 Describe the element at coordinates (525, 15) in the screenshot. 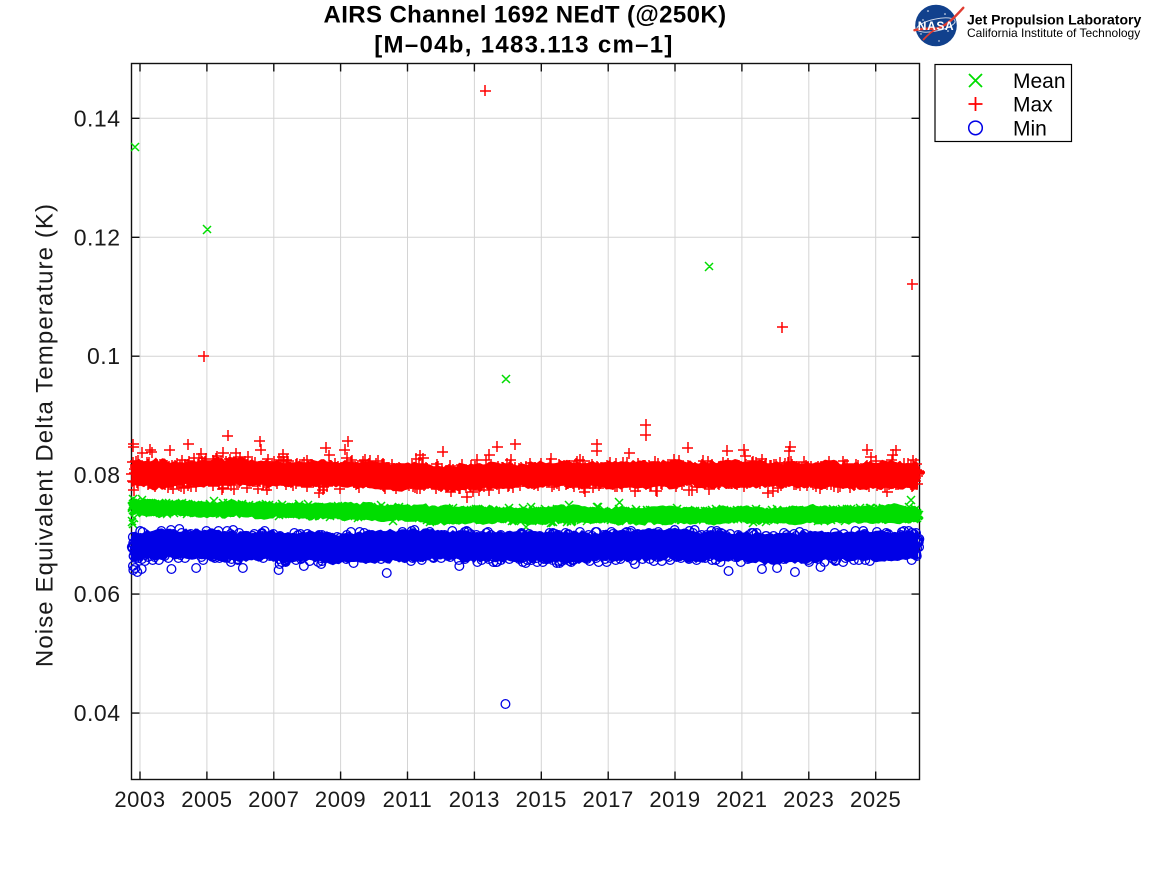

I see `svg-text: AIRS Channel 1692 NEdT (@250K)` at that location.